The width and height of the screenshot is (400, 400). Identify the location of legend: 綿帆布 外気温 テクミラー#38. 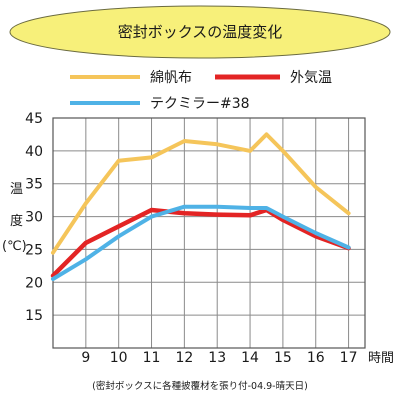
(201, 91).